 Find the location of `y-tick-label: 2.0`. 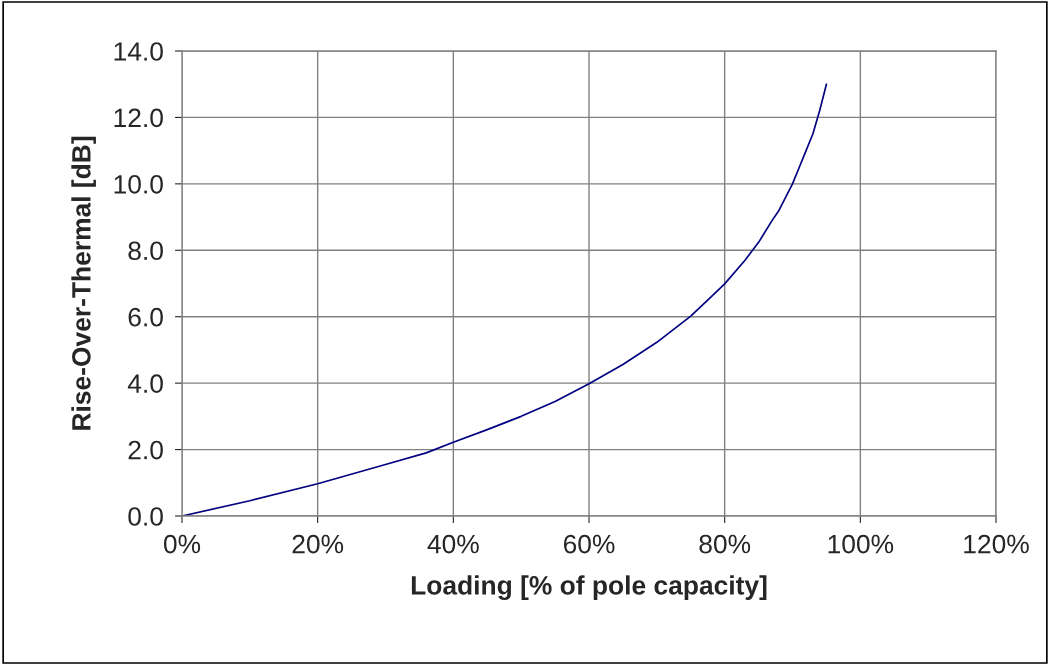

y-tick-label: 2.0 is located at coordinates (145, 450).